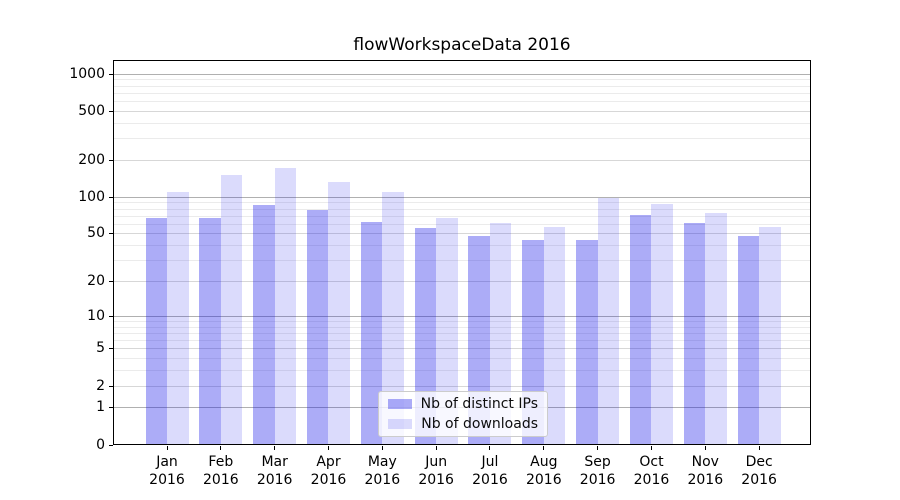 The image size is (900, 500). I want to click on legend: Nb of distinct IPs Nb of downloads, so click(463, 414).